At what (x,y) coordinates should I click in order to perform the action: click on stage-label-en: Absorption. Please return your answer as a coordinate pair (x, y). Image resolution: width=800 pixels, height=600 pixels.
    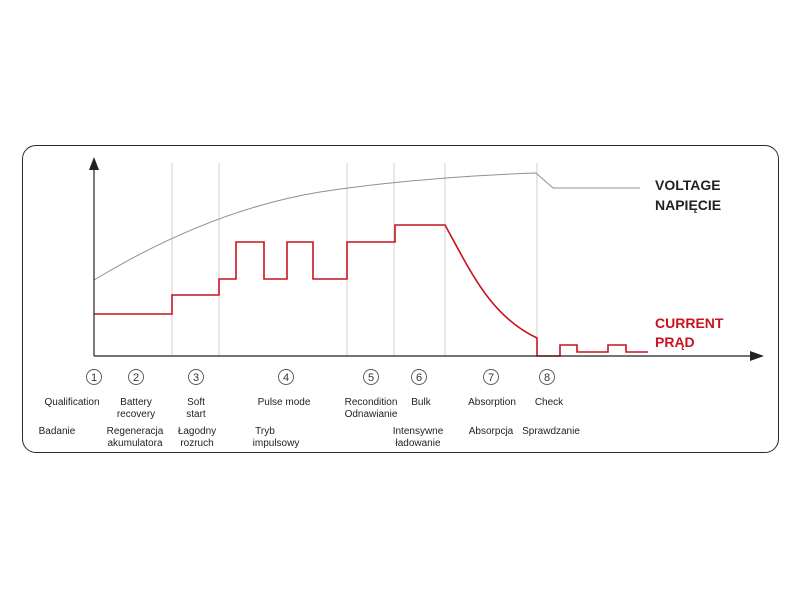
    Looking at the image, I should click on (492, 402).